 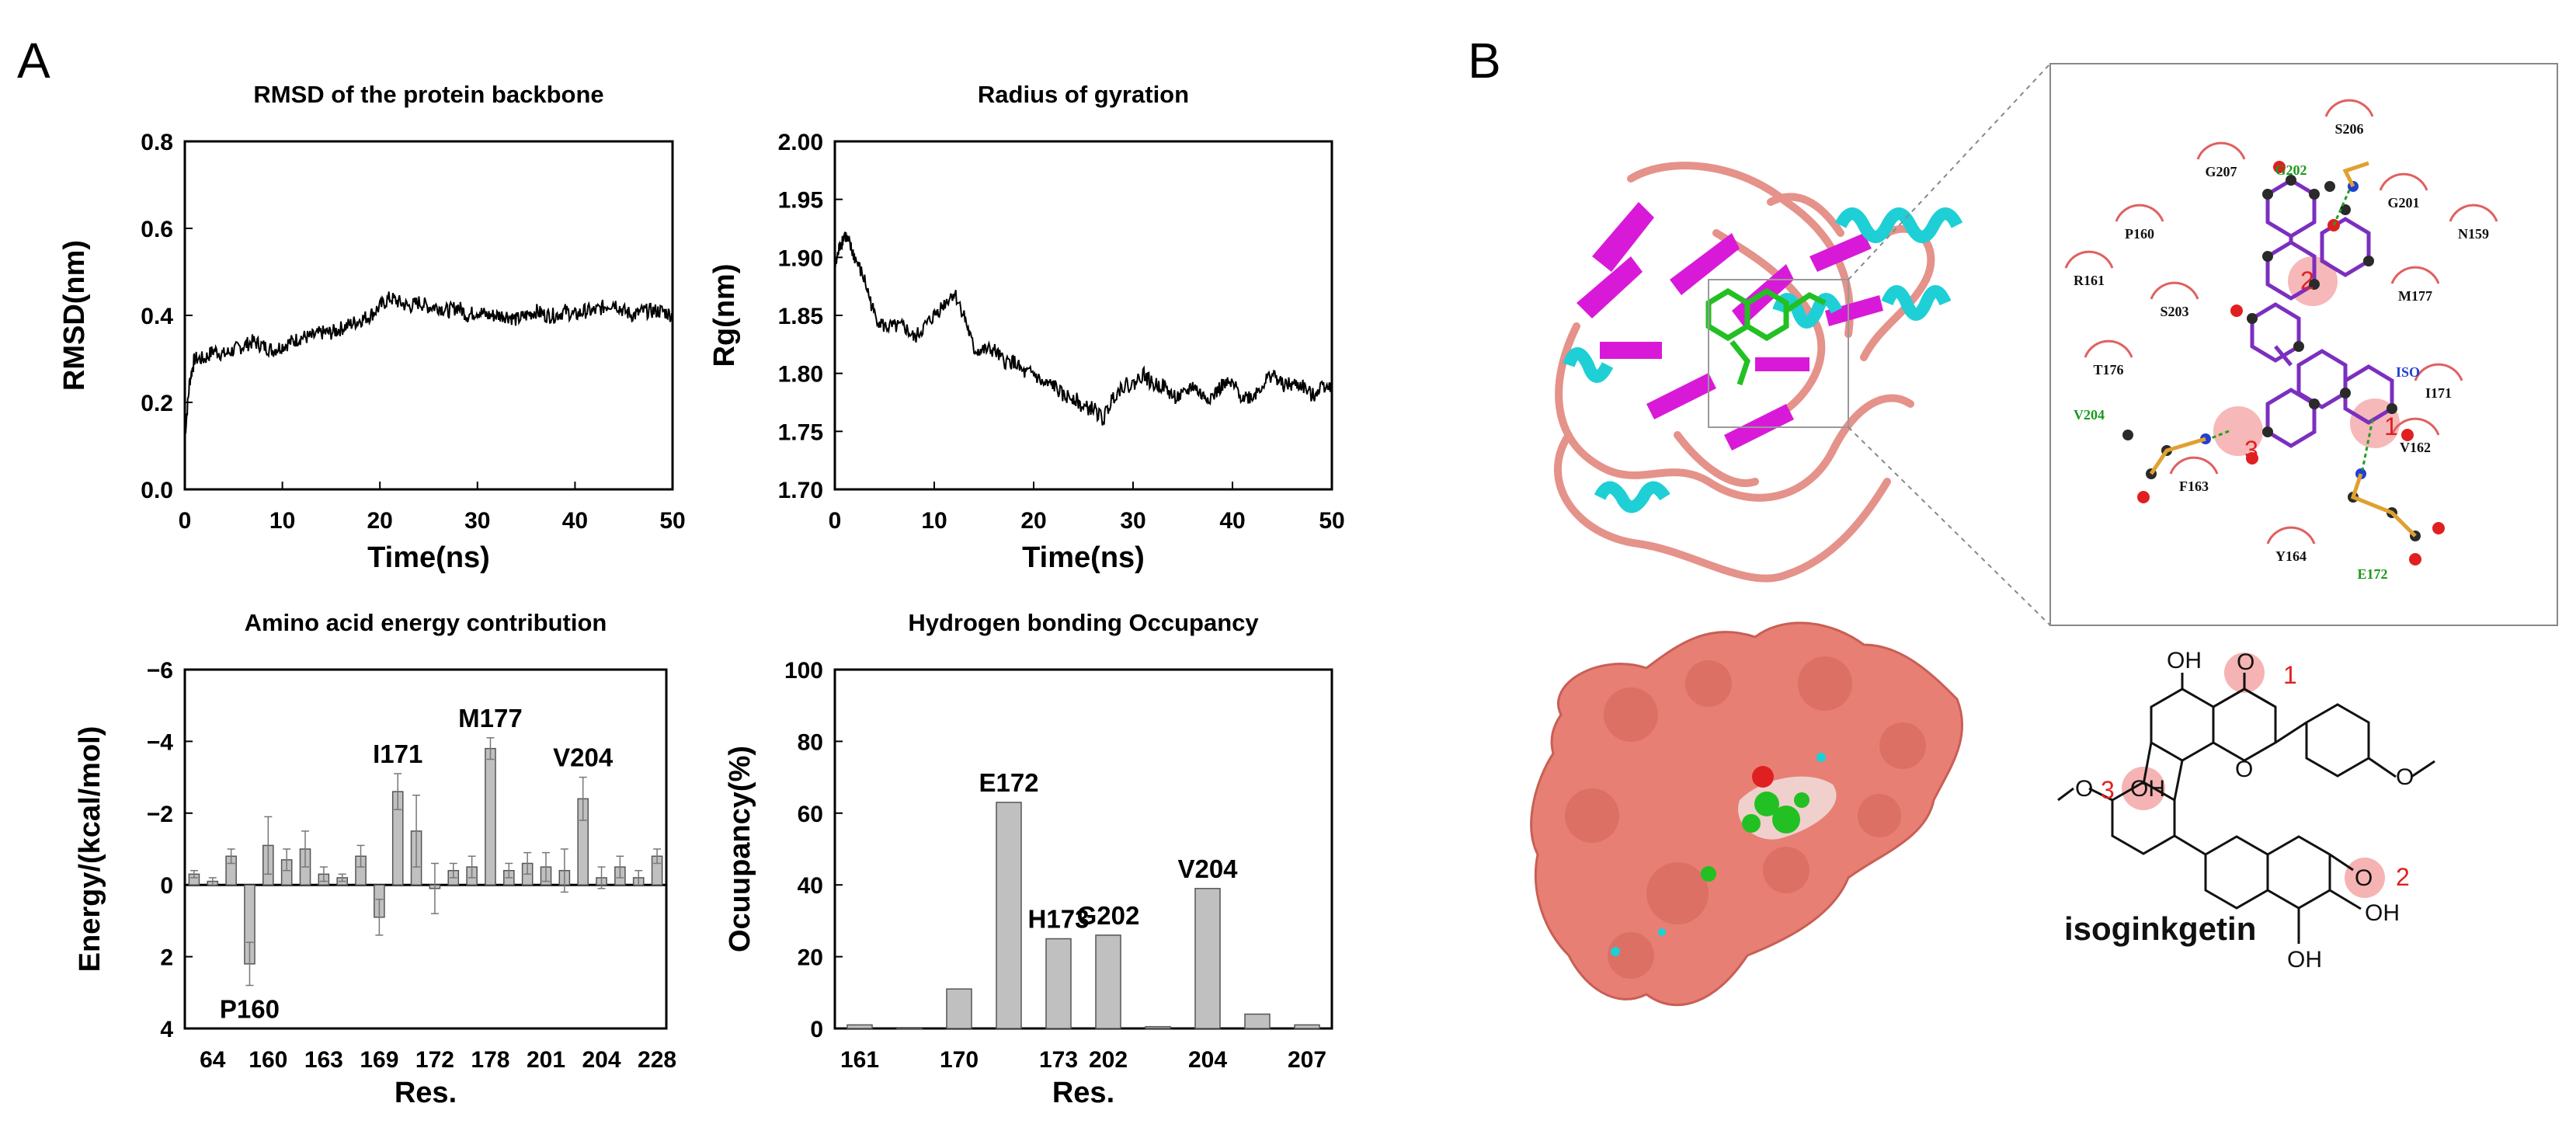 I want to click on chart-3-ytick-label: 60, so click(x=810, y=814).